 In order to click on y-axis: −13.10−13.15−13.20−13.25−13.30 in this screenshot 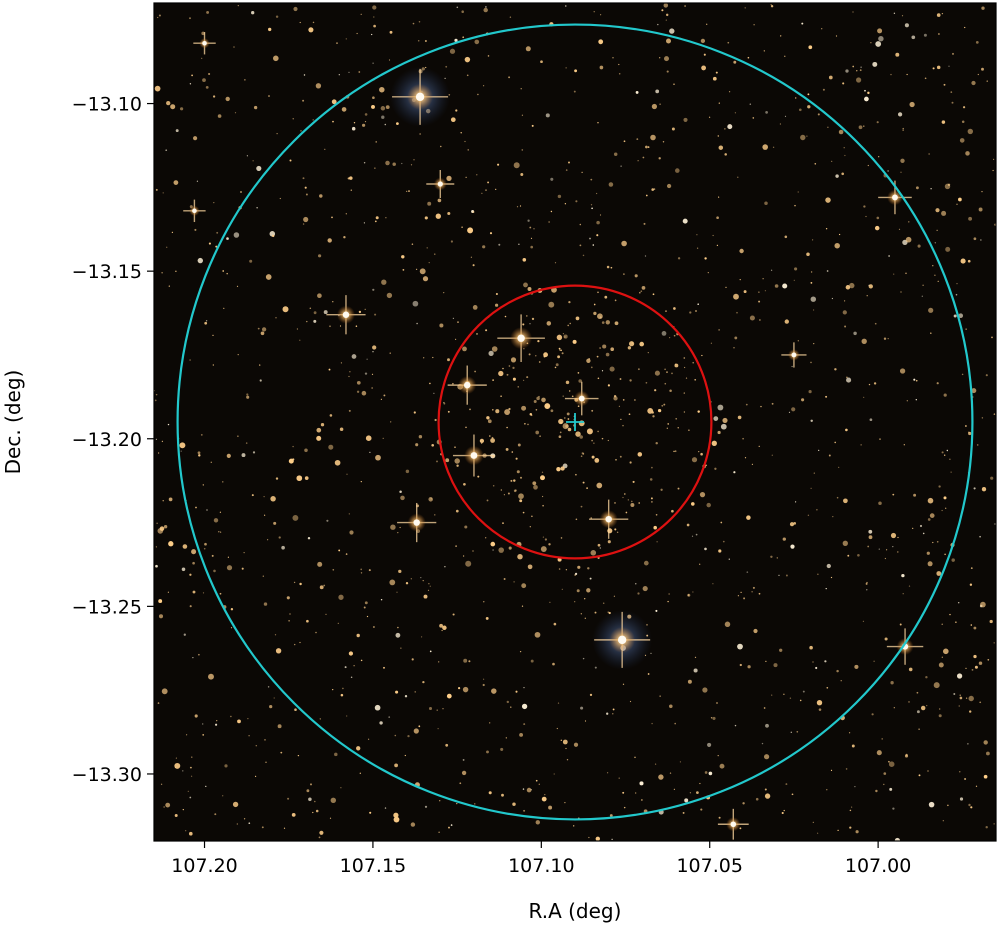, I will do `click(113, 440)`.